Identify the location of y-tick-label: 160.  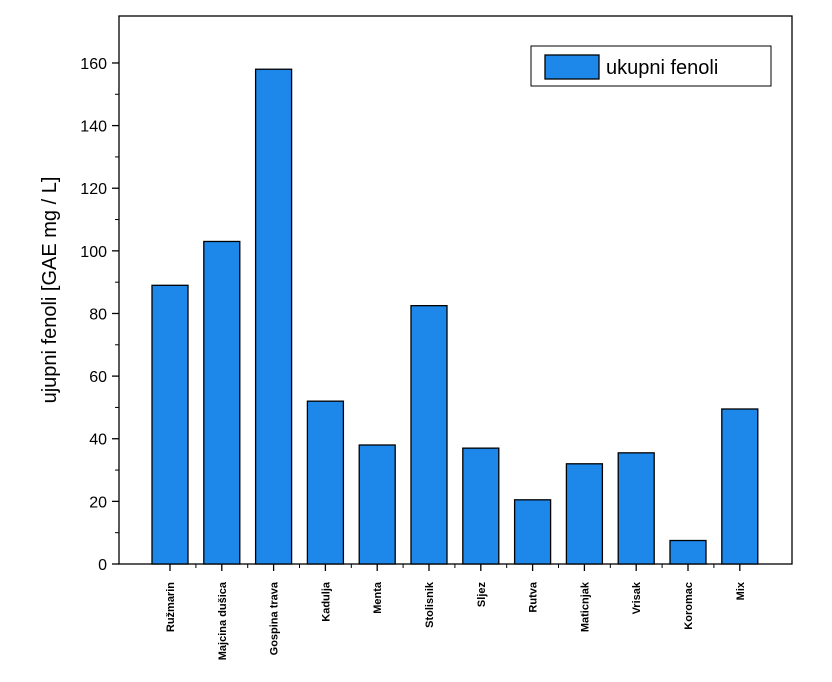
(93, 64).